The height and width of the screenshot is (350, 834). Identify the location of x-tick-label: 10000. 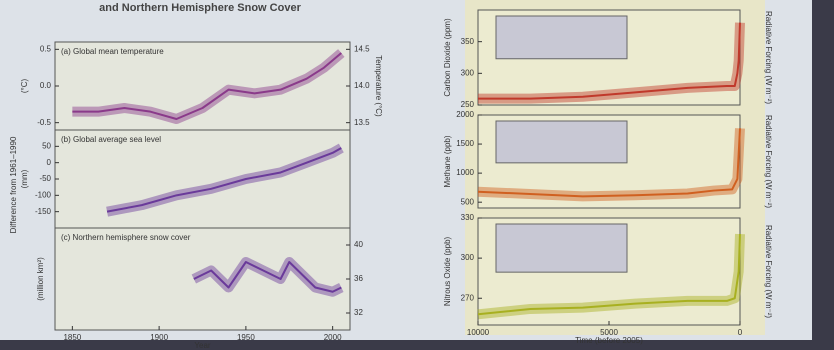
(478, 332).